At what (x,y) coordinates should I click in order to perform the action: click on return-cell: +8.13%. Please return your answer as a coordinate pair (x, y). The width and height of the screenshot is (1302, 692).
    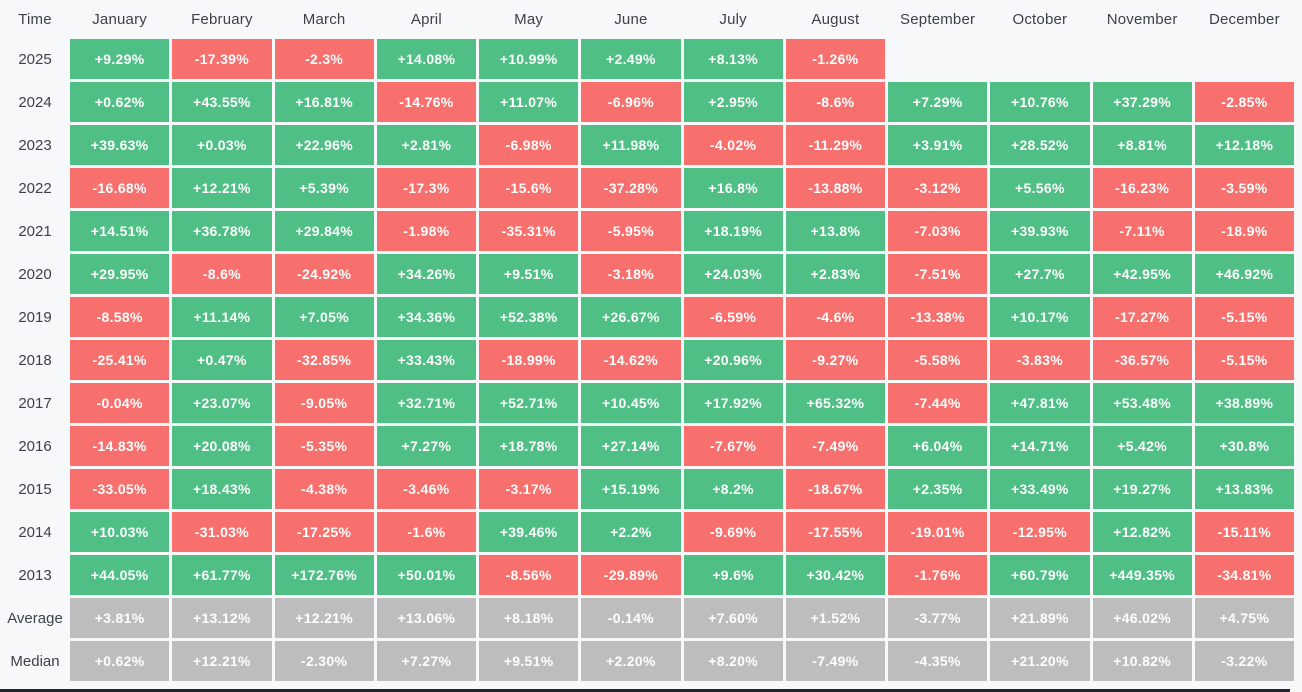
    Looking at the image, I should click on (733, 59).